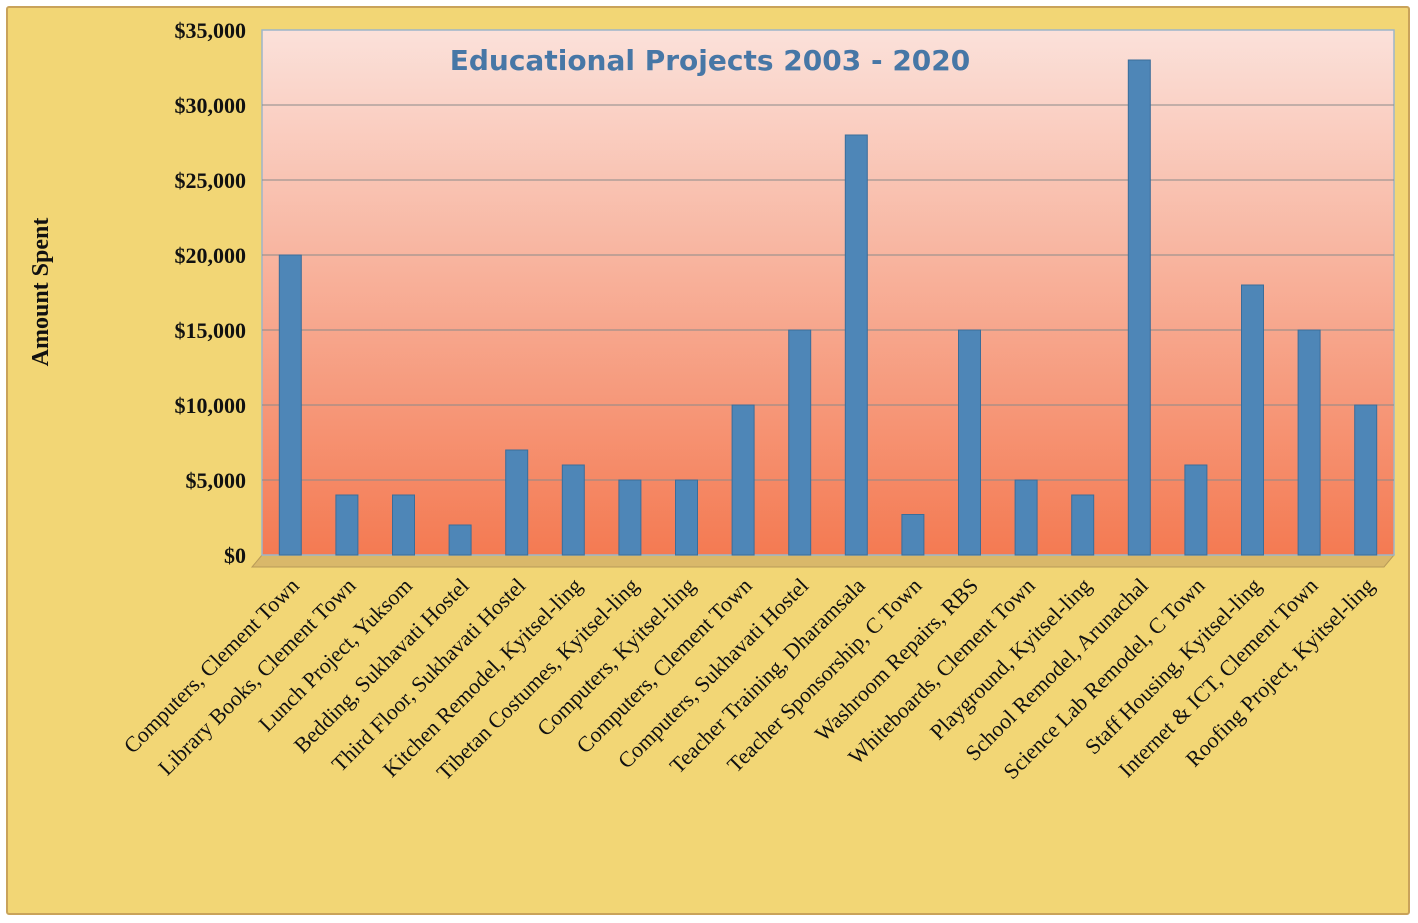  I want to click on y-tick-label: $5,000, so click(216, 480).